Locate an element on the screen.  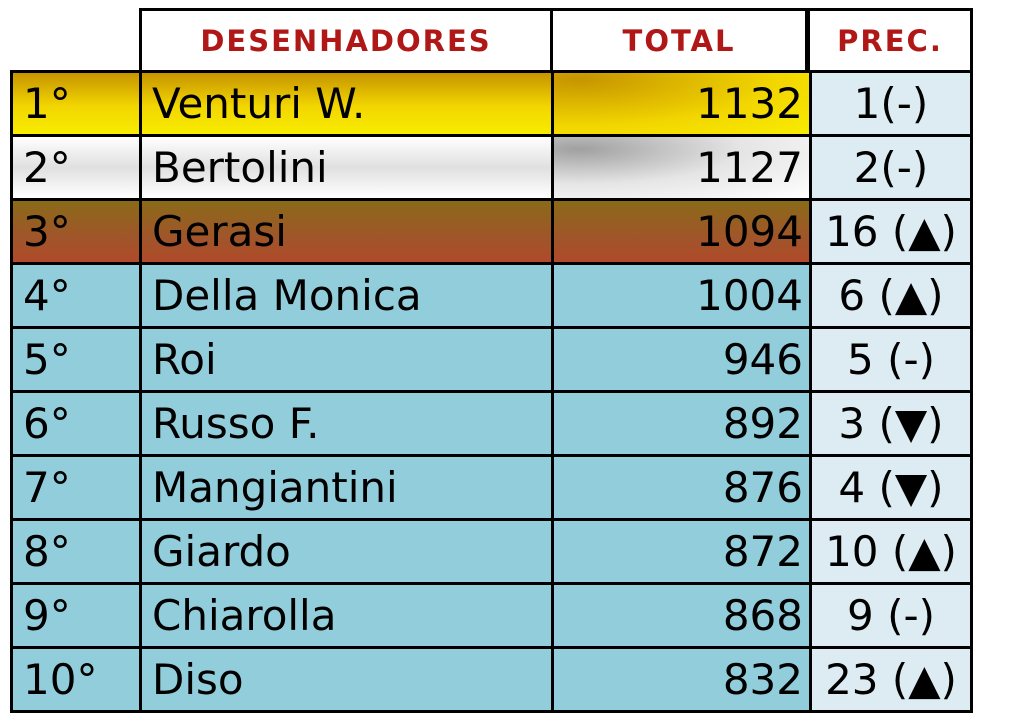
name-cell: Giardo is located at coordinates (345, 550).